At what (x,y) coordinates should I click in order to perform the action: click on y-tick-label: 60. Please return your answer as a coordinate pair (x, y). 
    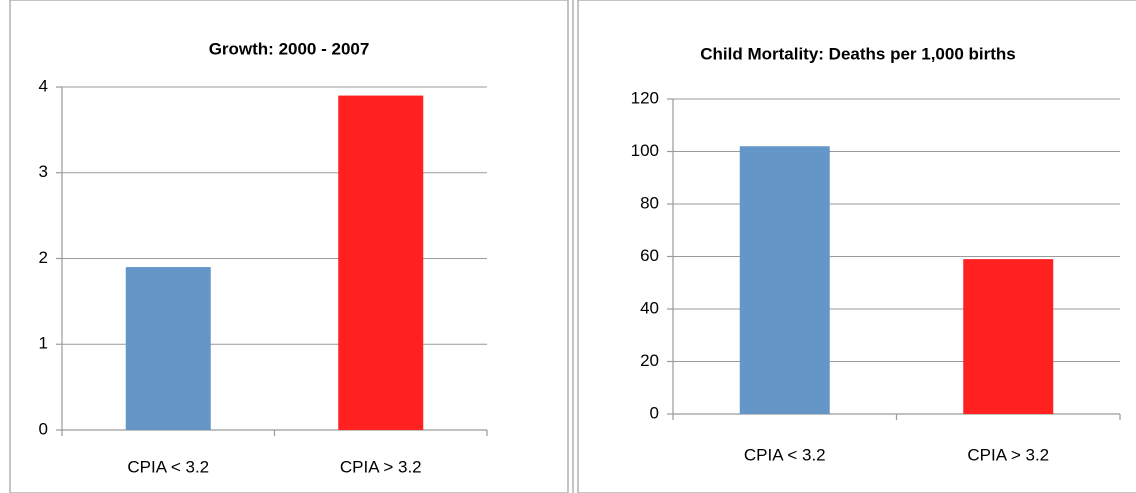
    Looking at the image, I should click on (649, 255).